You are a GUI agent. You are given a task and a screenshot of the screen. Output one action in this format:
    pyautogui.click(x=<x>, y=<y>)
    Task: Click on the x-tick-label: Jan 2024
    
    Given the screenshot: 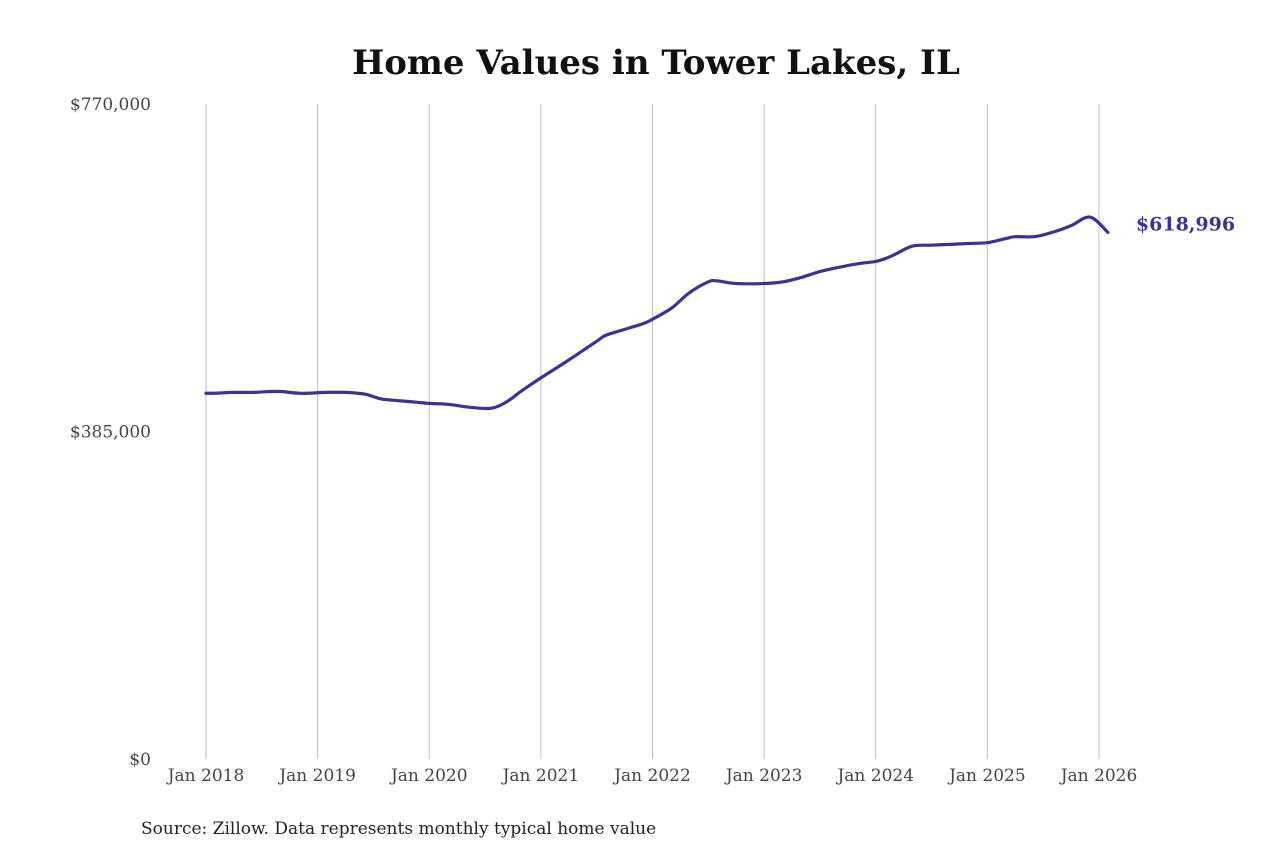 What is the action you would take?
    pyautogui.click(x=874, y=776)
    